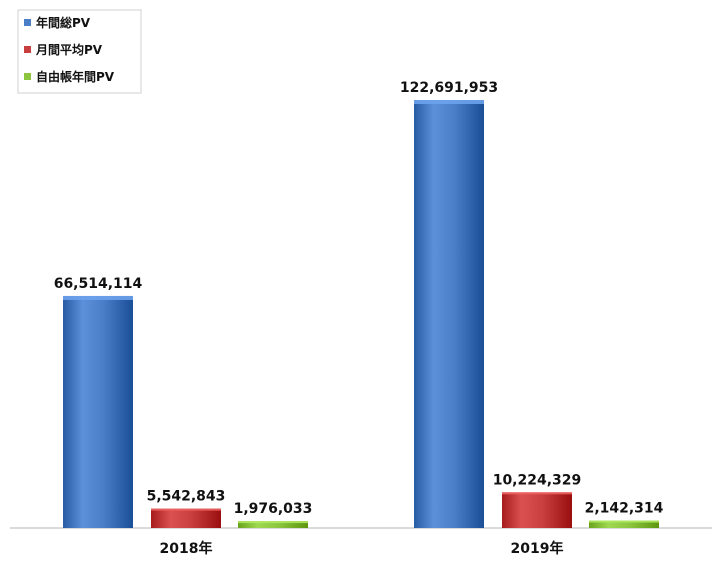  Describe the element at coordinates (537, 480) in the screenshot. I see `value-label-2019年-月間平均pv: 10,224,329` at that location.